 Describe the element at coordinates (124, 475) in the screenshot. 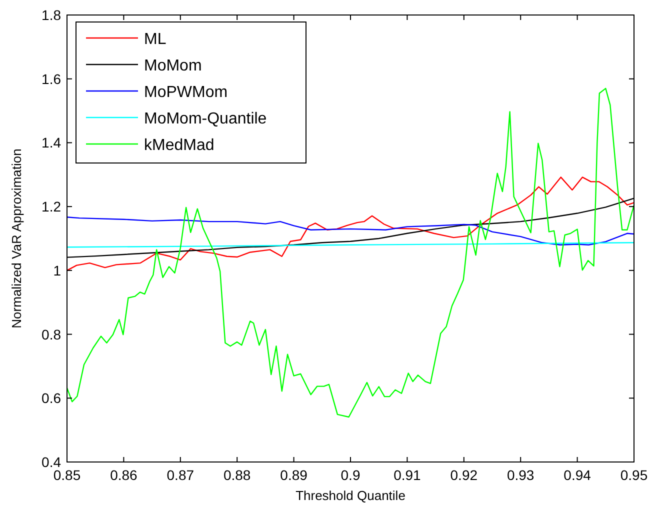

I see `x-tick-label: 0.86` at that location.